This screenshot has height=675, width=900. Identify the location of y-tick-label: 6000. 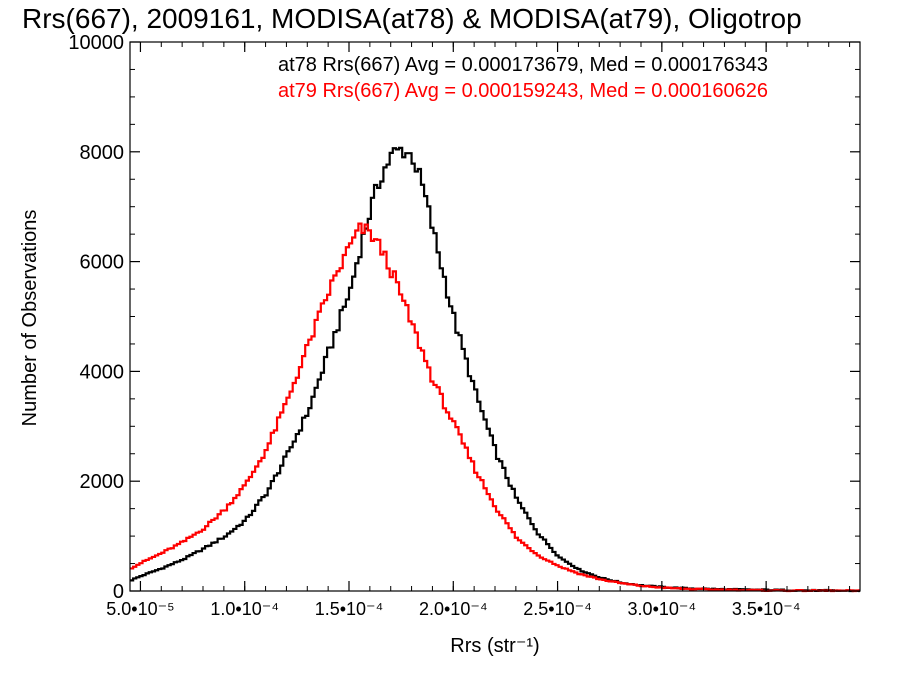
(102, 263).